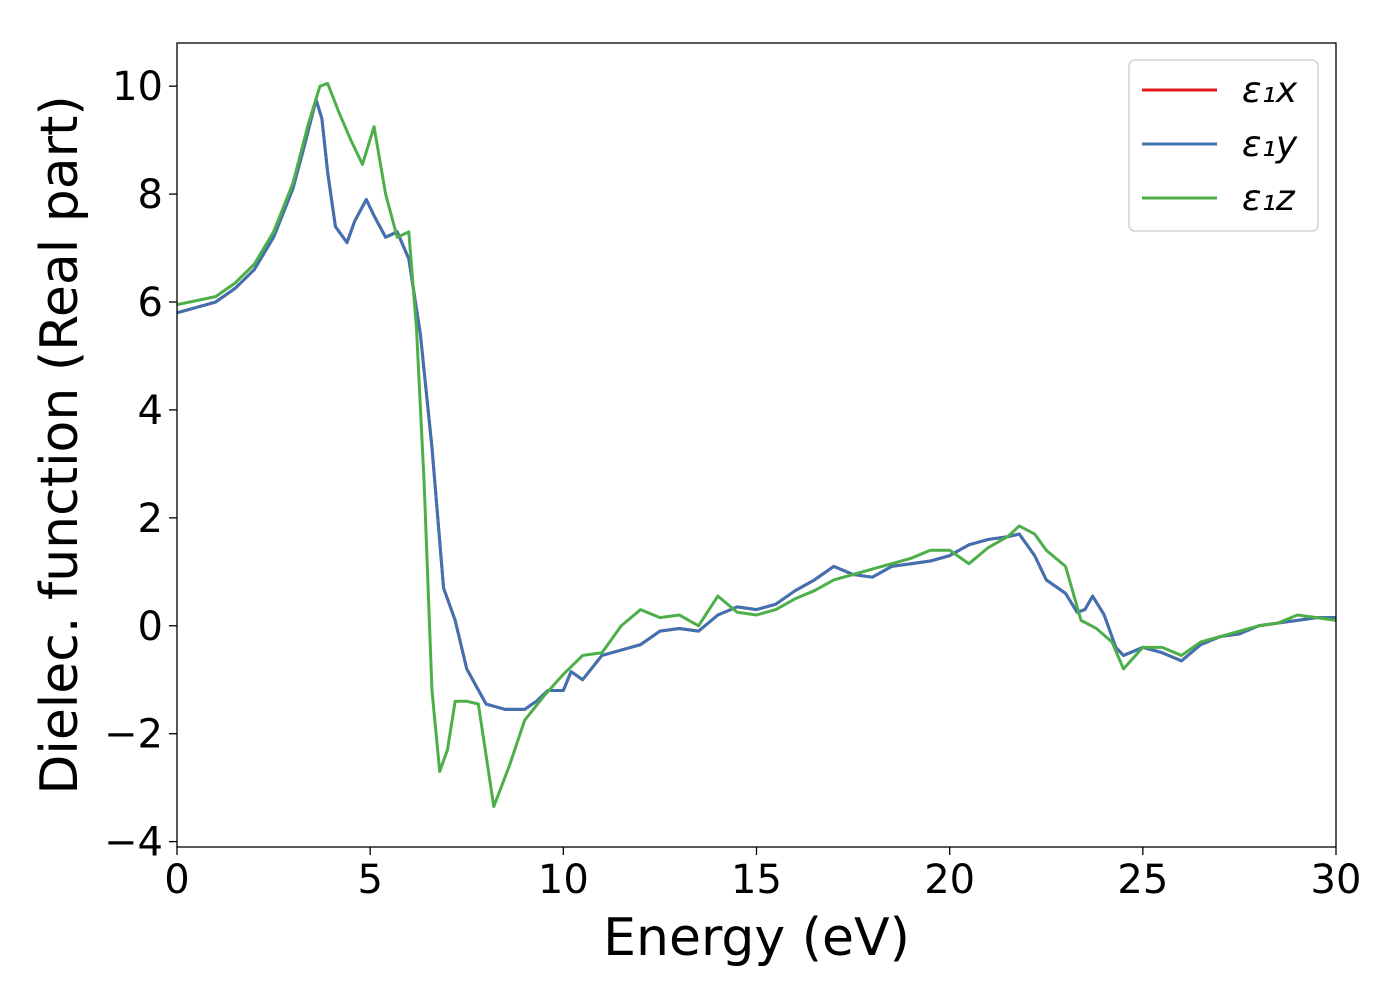 The width and height of the screenshot is (1400, 1000). Describe the element at coordinates (150, 411) in the screenshot. I see `y-tick-label: 4` at that location.